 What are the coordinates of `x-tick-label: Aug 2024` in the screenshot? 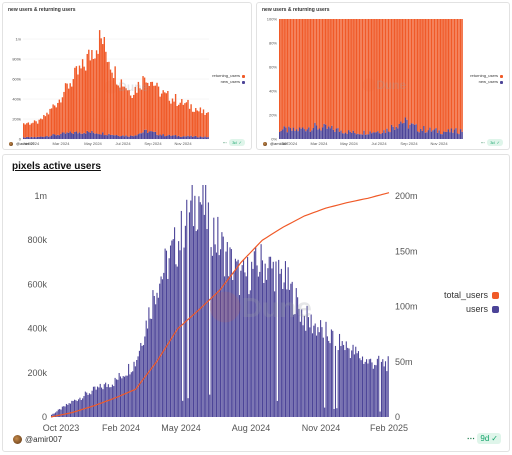 It's located at (251, 428).